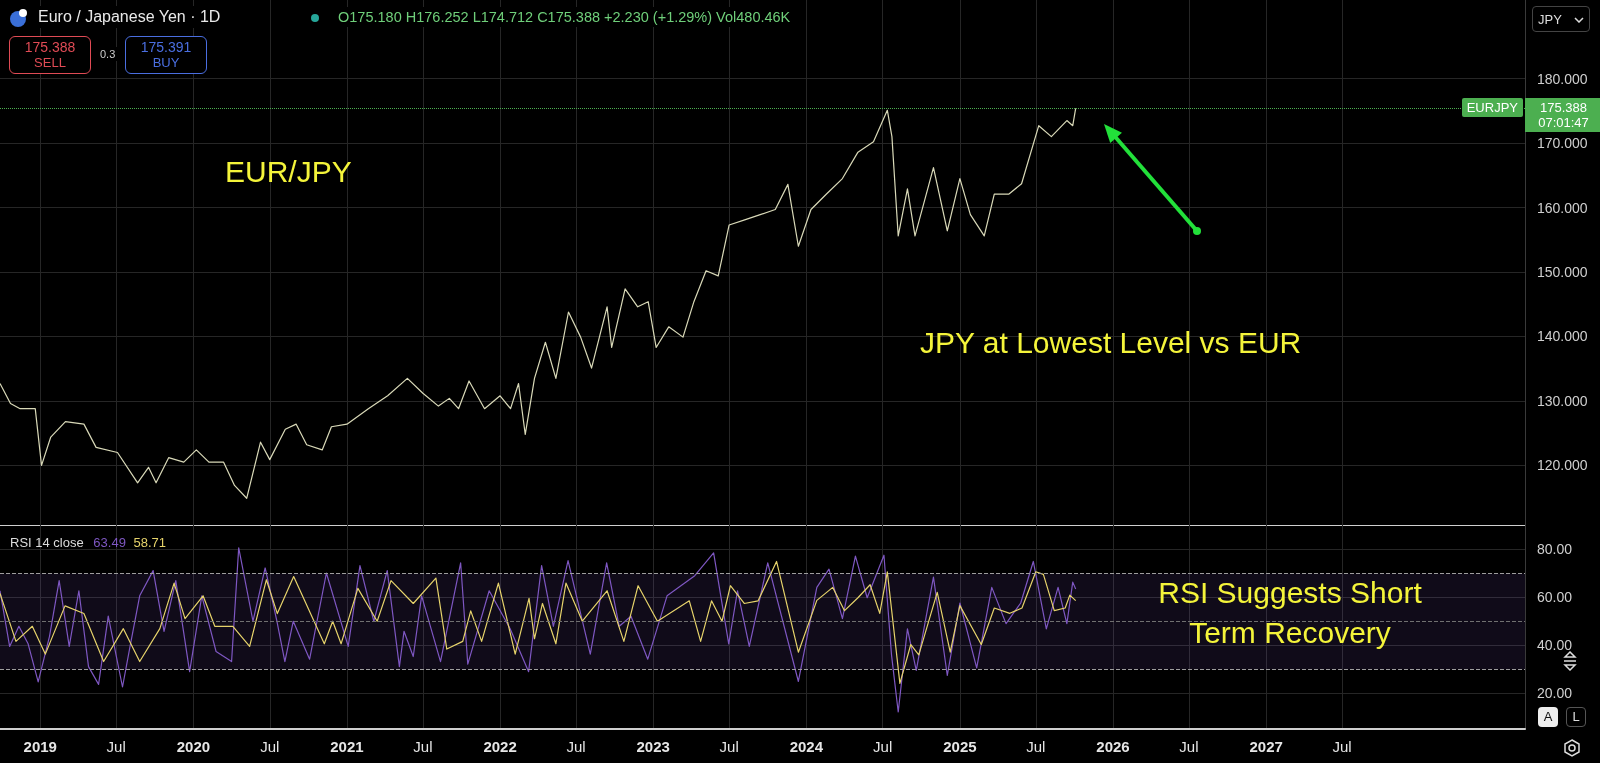  Describe the element at coordinates (1562, 400) in the screenshot. I see `y-tick-label: 130.000` at that location.